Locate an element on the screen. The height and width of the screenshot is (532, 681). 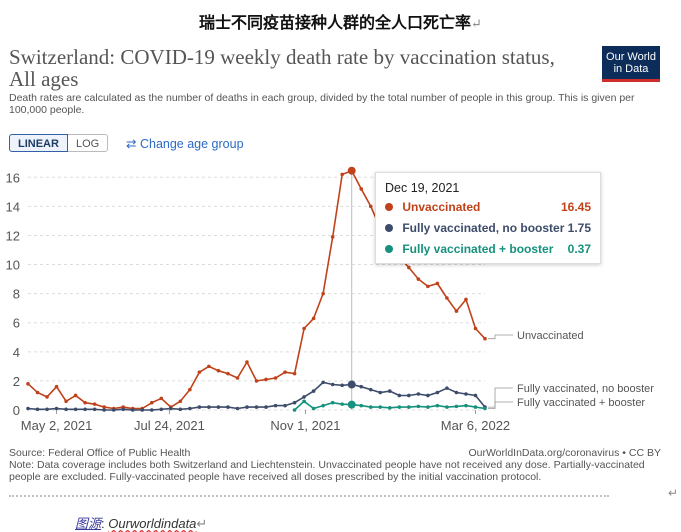
swap-arrows-icon: ⇄ is located at coordinates (131, 144).